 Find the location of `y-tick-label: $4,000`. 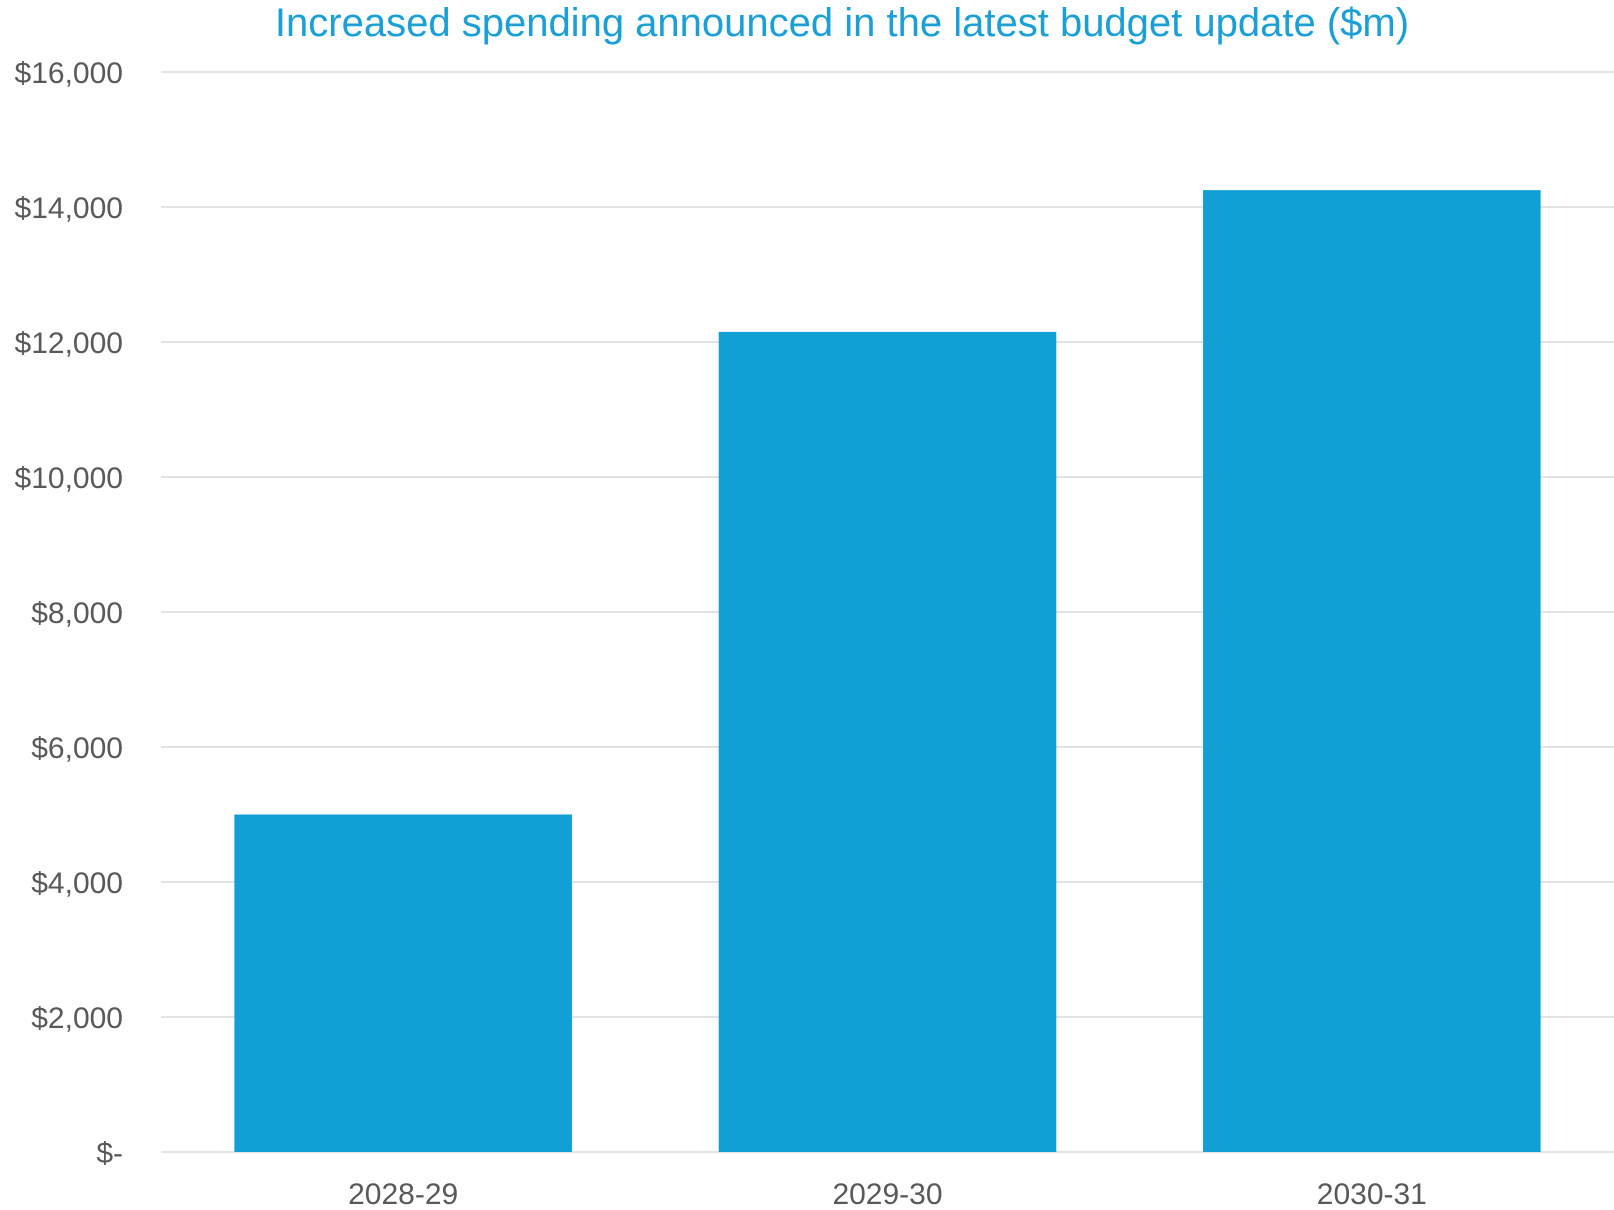

y-tick-label: $4,000 is located at coordinates (77, 883).